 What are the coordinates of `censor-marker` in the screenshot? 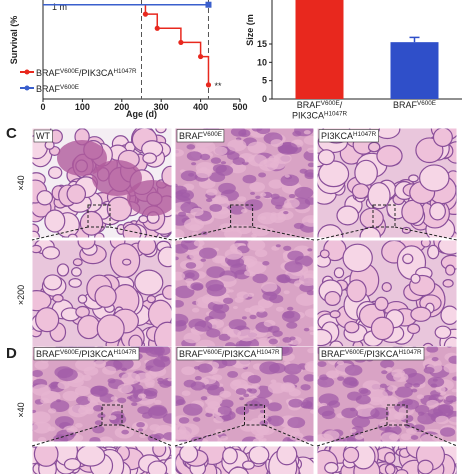 It's located at (208, 4).